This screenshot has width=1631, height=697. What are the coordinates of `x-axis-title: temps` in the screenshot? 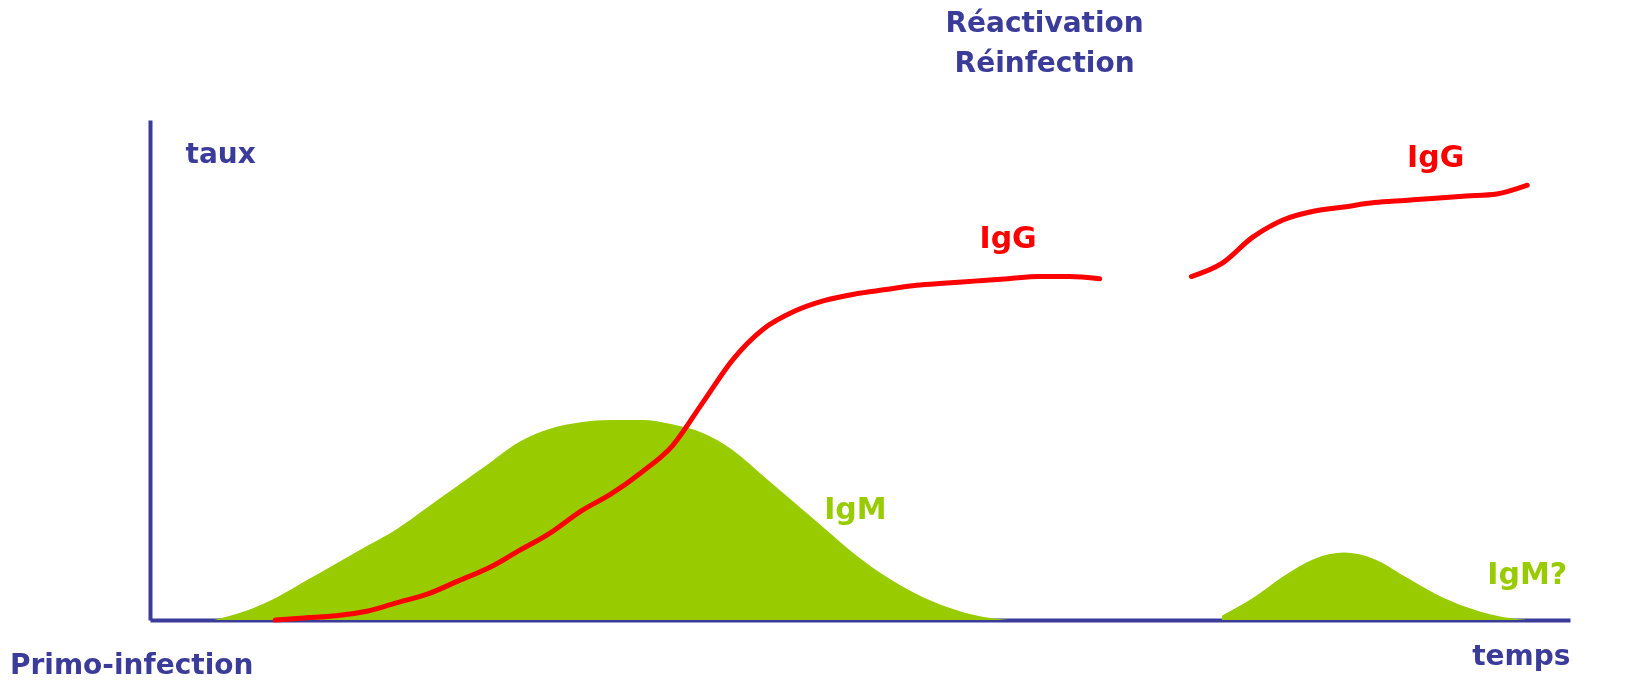 It's located at (1521, 655).